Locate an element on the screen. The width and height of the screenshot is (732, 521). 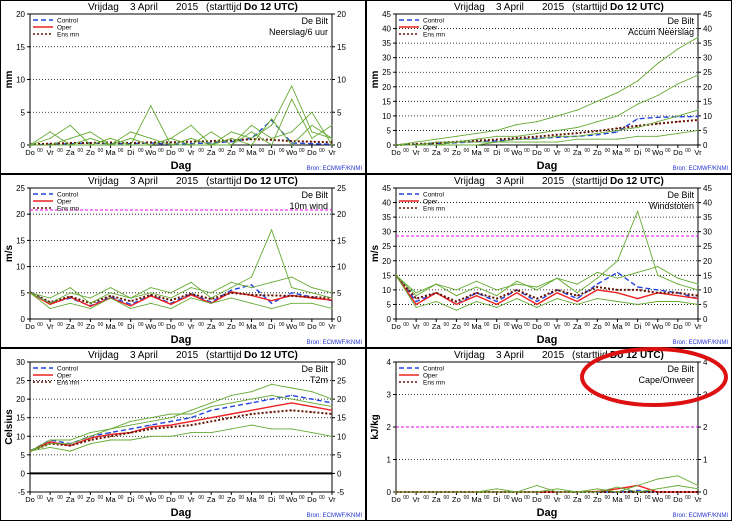
station-label: De Bilt is located at coordinates (314, 195).